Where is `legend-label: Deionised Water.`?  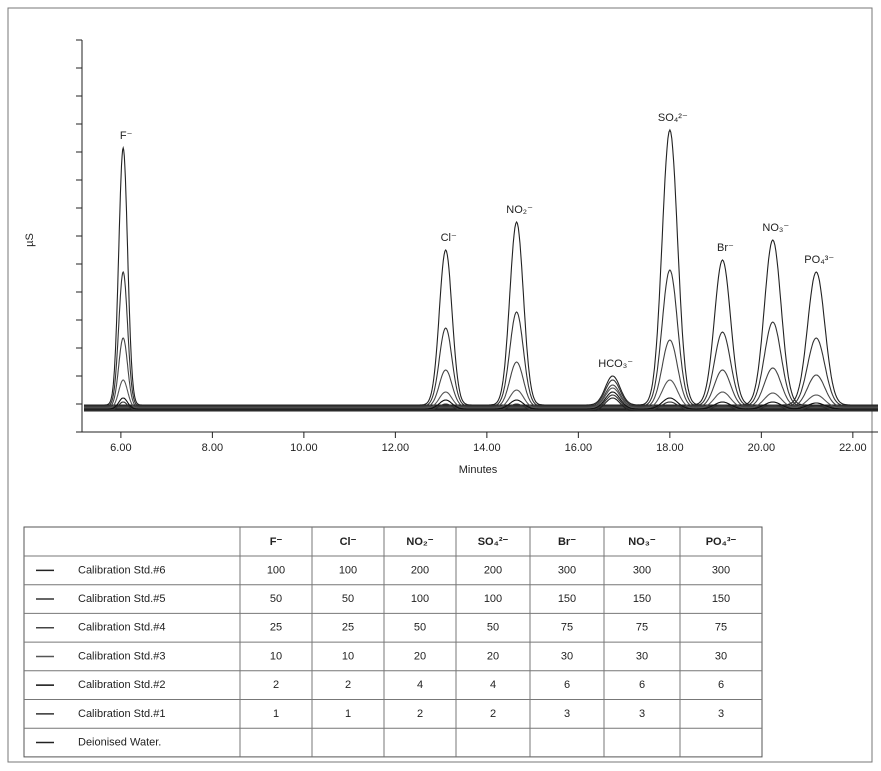 legend-label: Deionised Water. is located at coordinates (119, 742).